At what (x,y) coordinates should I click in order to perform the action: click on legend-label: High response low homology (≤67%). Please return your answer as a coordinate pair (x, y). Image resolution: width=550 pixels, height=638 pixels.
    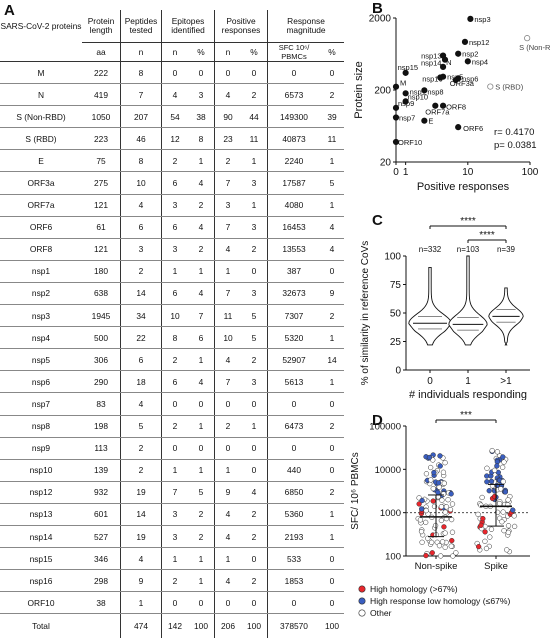
    Looking at the image, I should click on (440, 601).